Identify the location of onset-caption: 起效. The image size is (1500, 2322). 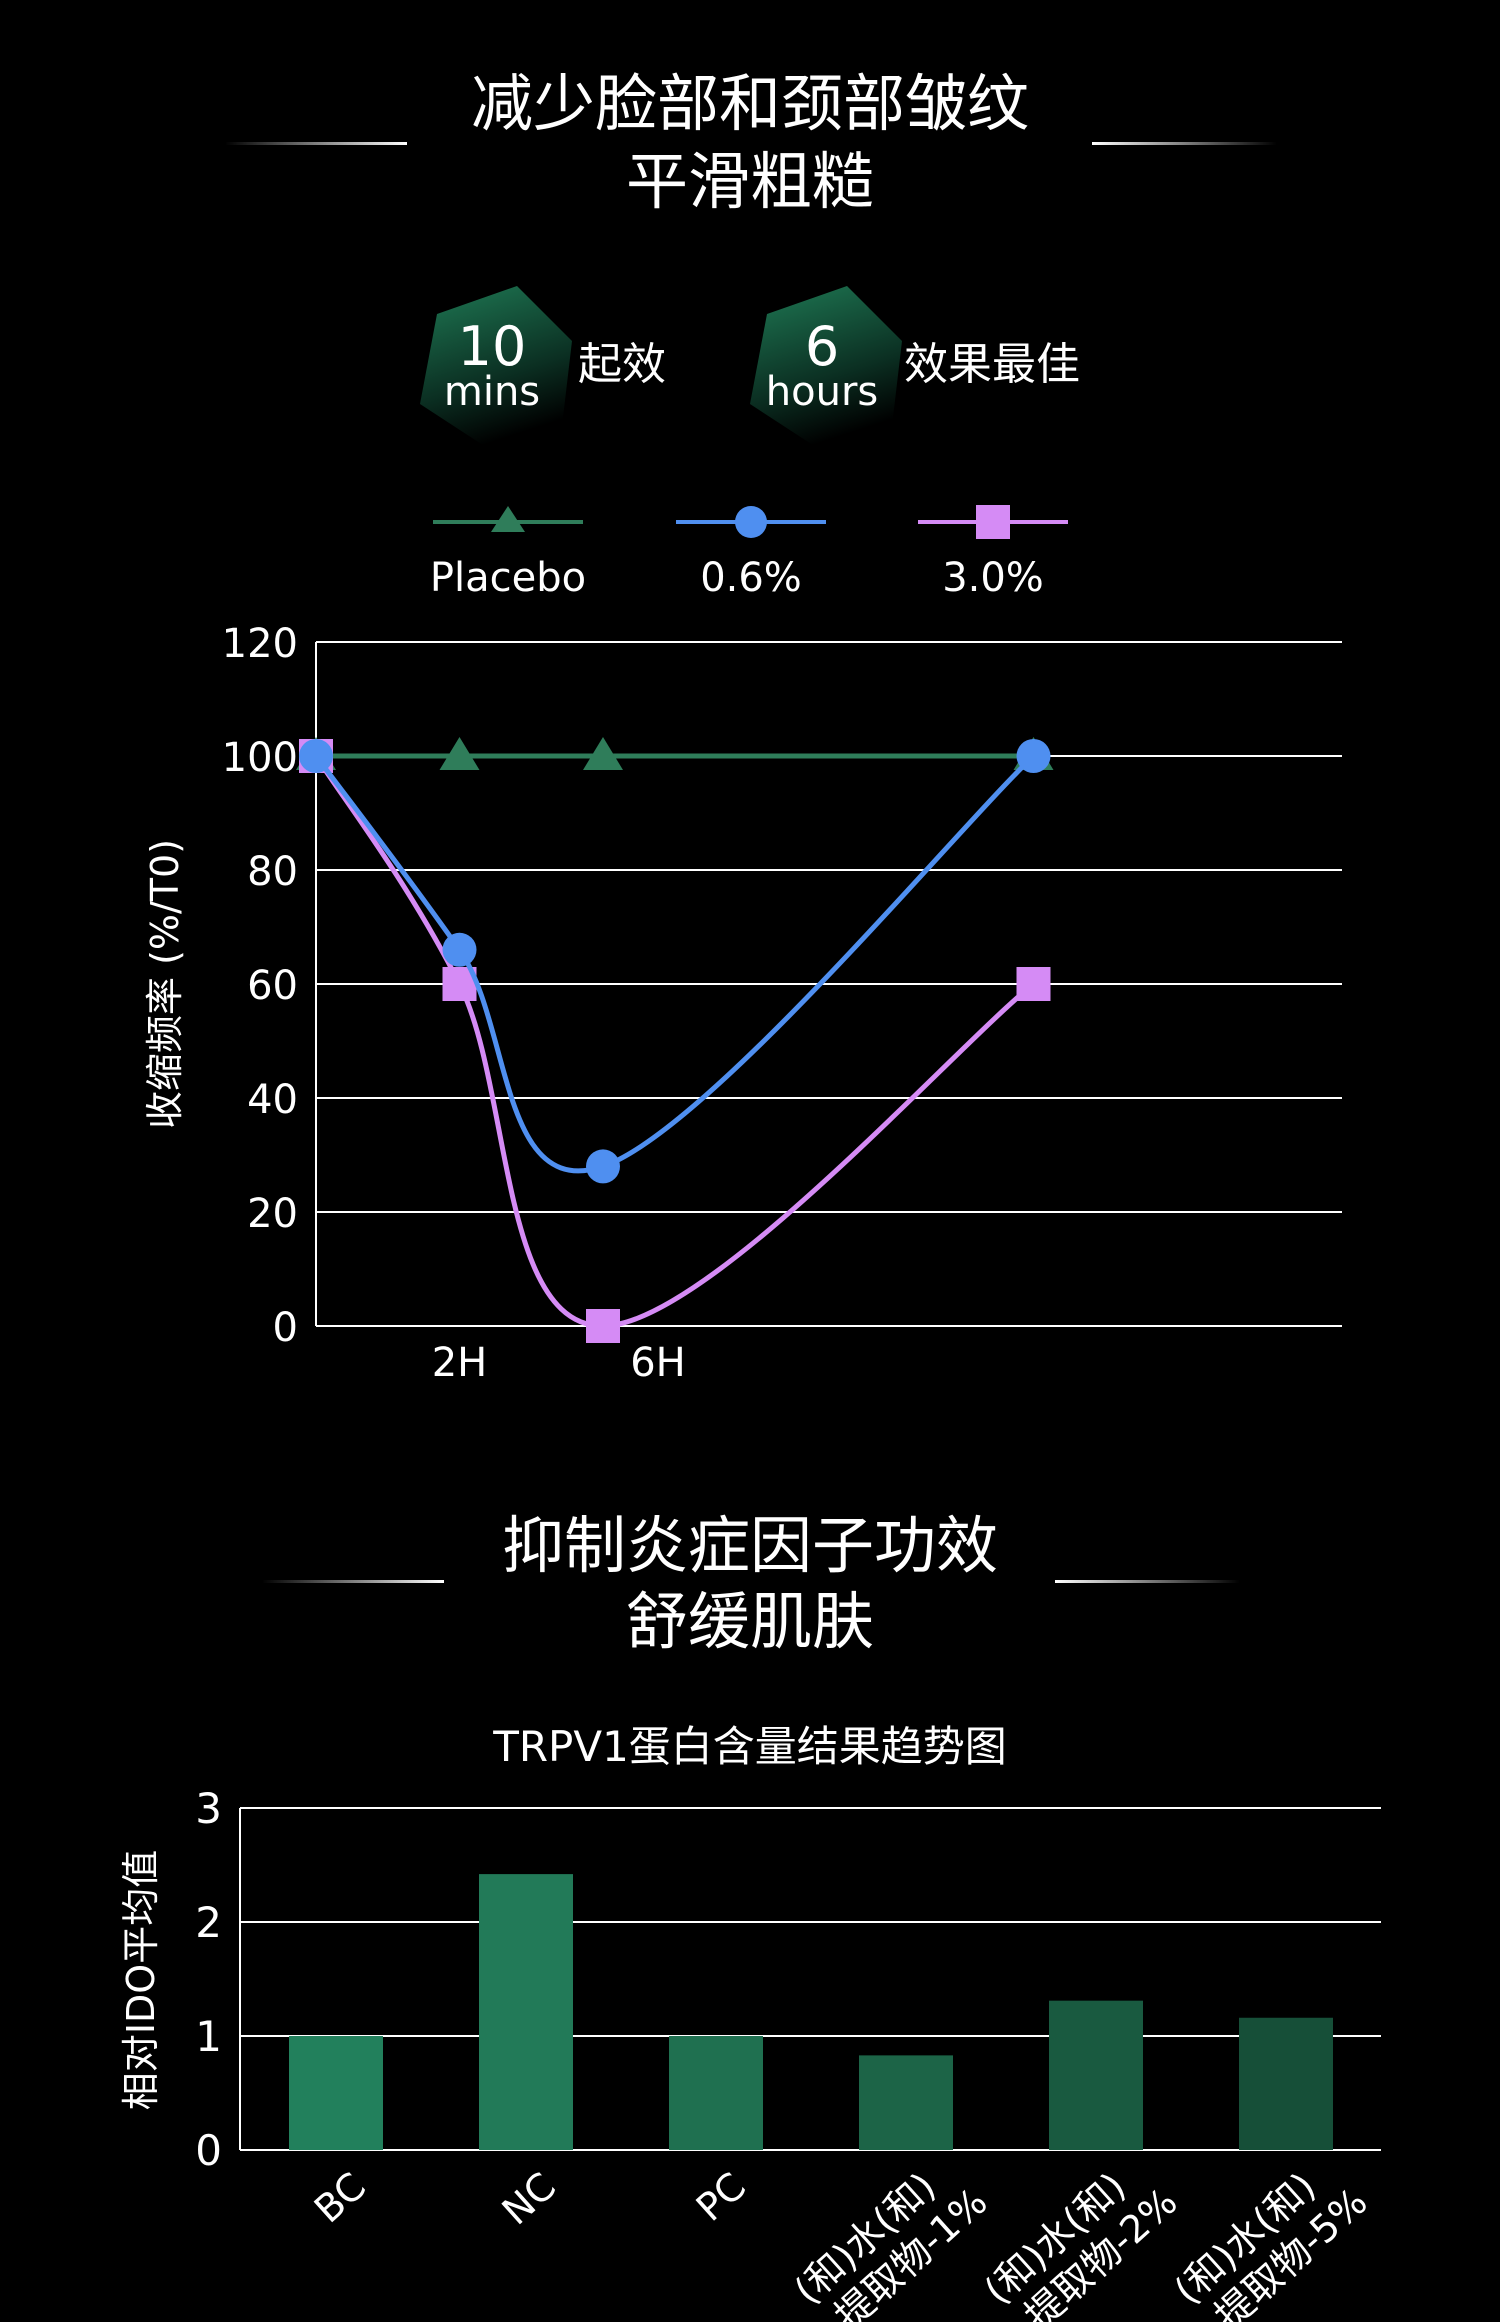
(622, 364).